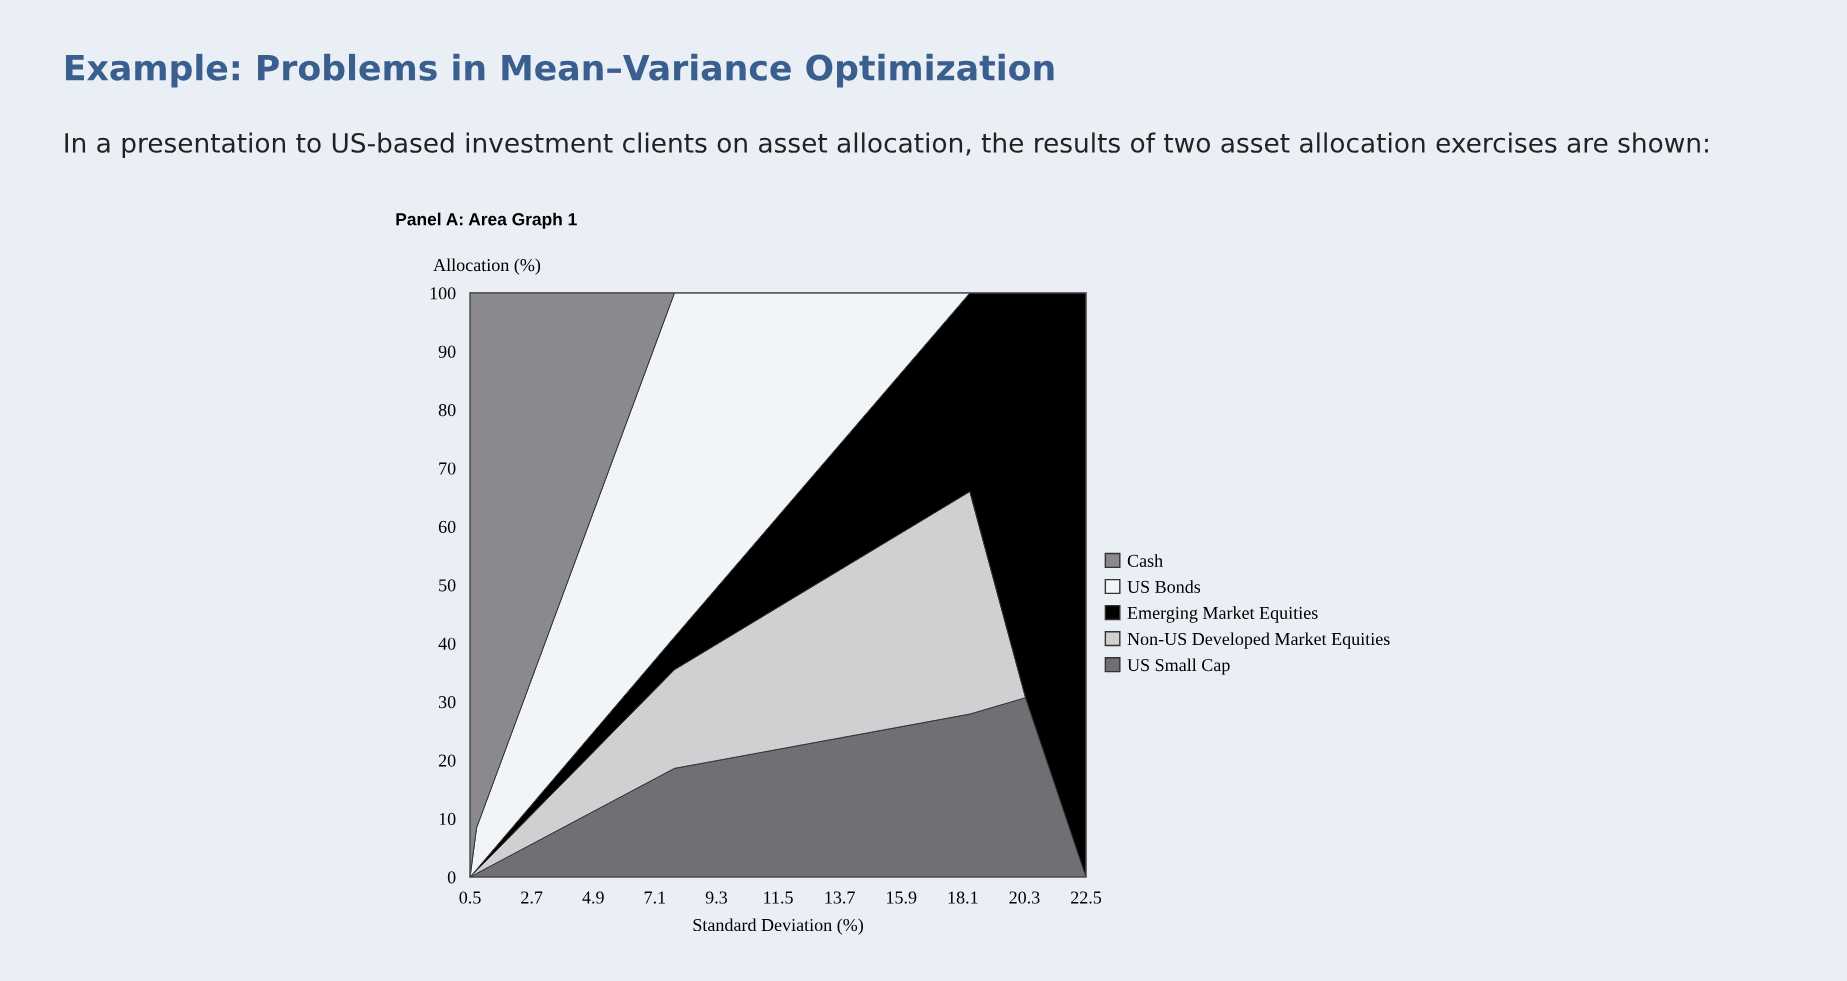 The width and height of the screenshot is (1847, 981). Describe the element at coordinates (532, 897) in the screenshot. I see `x-tick-label: 2.7` at that location.